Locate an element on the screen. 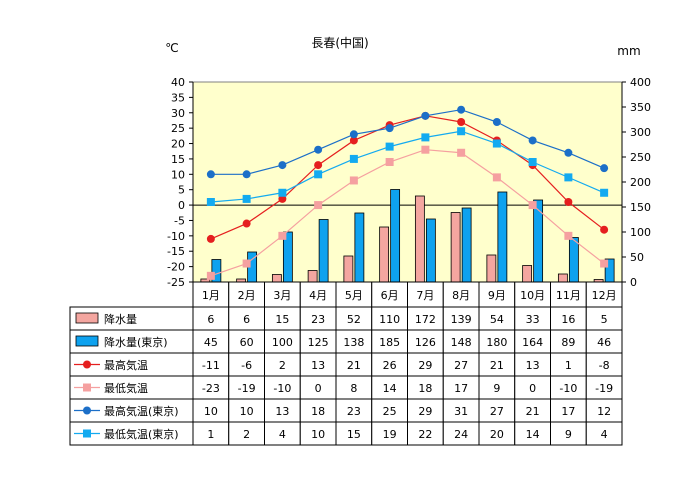  table-value-max_temp_tokyo: 21 is located at coordinates (533, 411).